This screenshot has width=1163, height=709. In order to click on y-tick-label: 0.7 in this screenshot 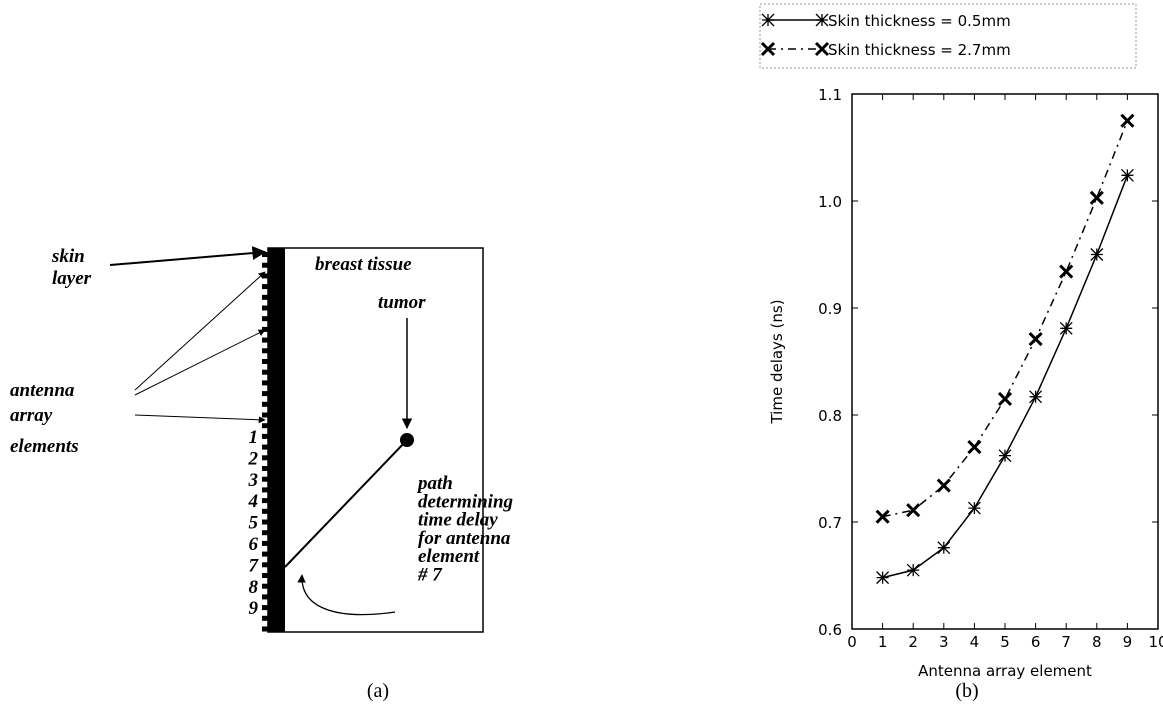, I will do `click(830, 523)`.